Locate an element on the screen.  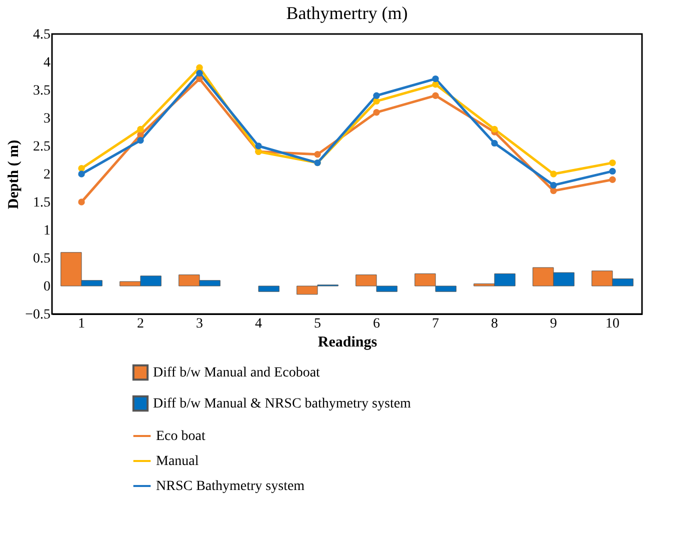
legend-label: Manual is located at coordinates (177, 461).